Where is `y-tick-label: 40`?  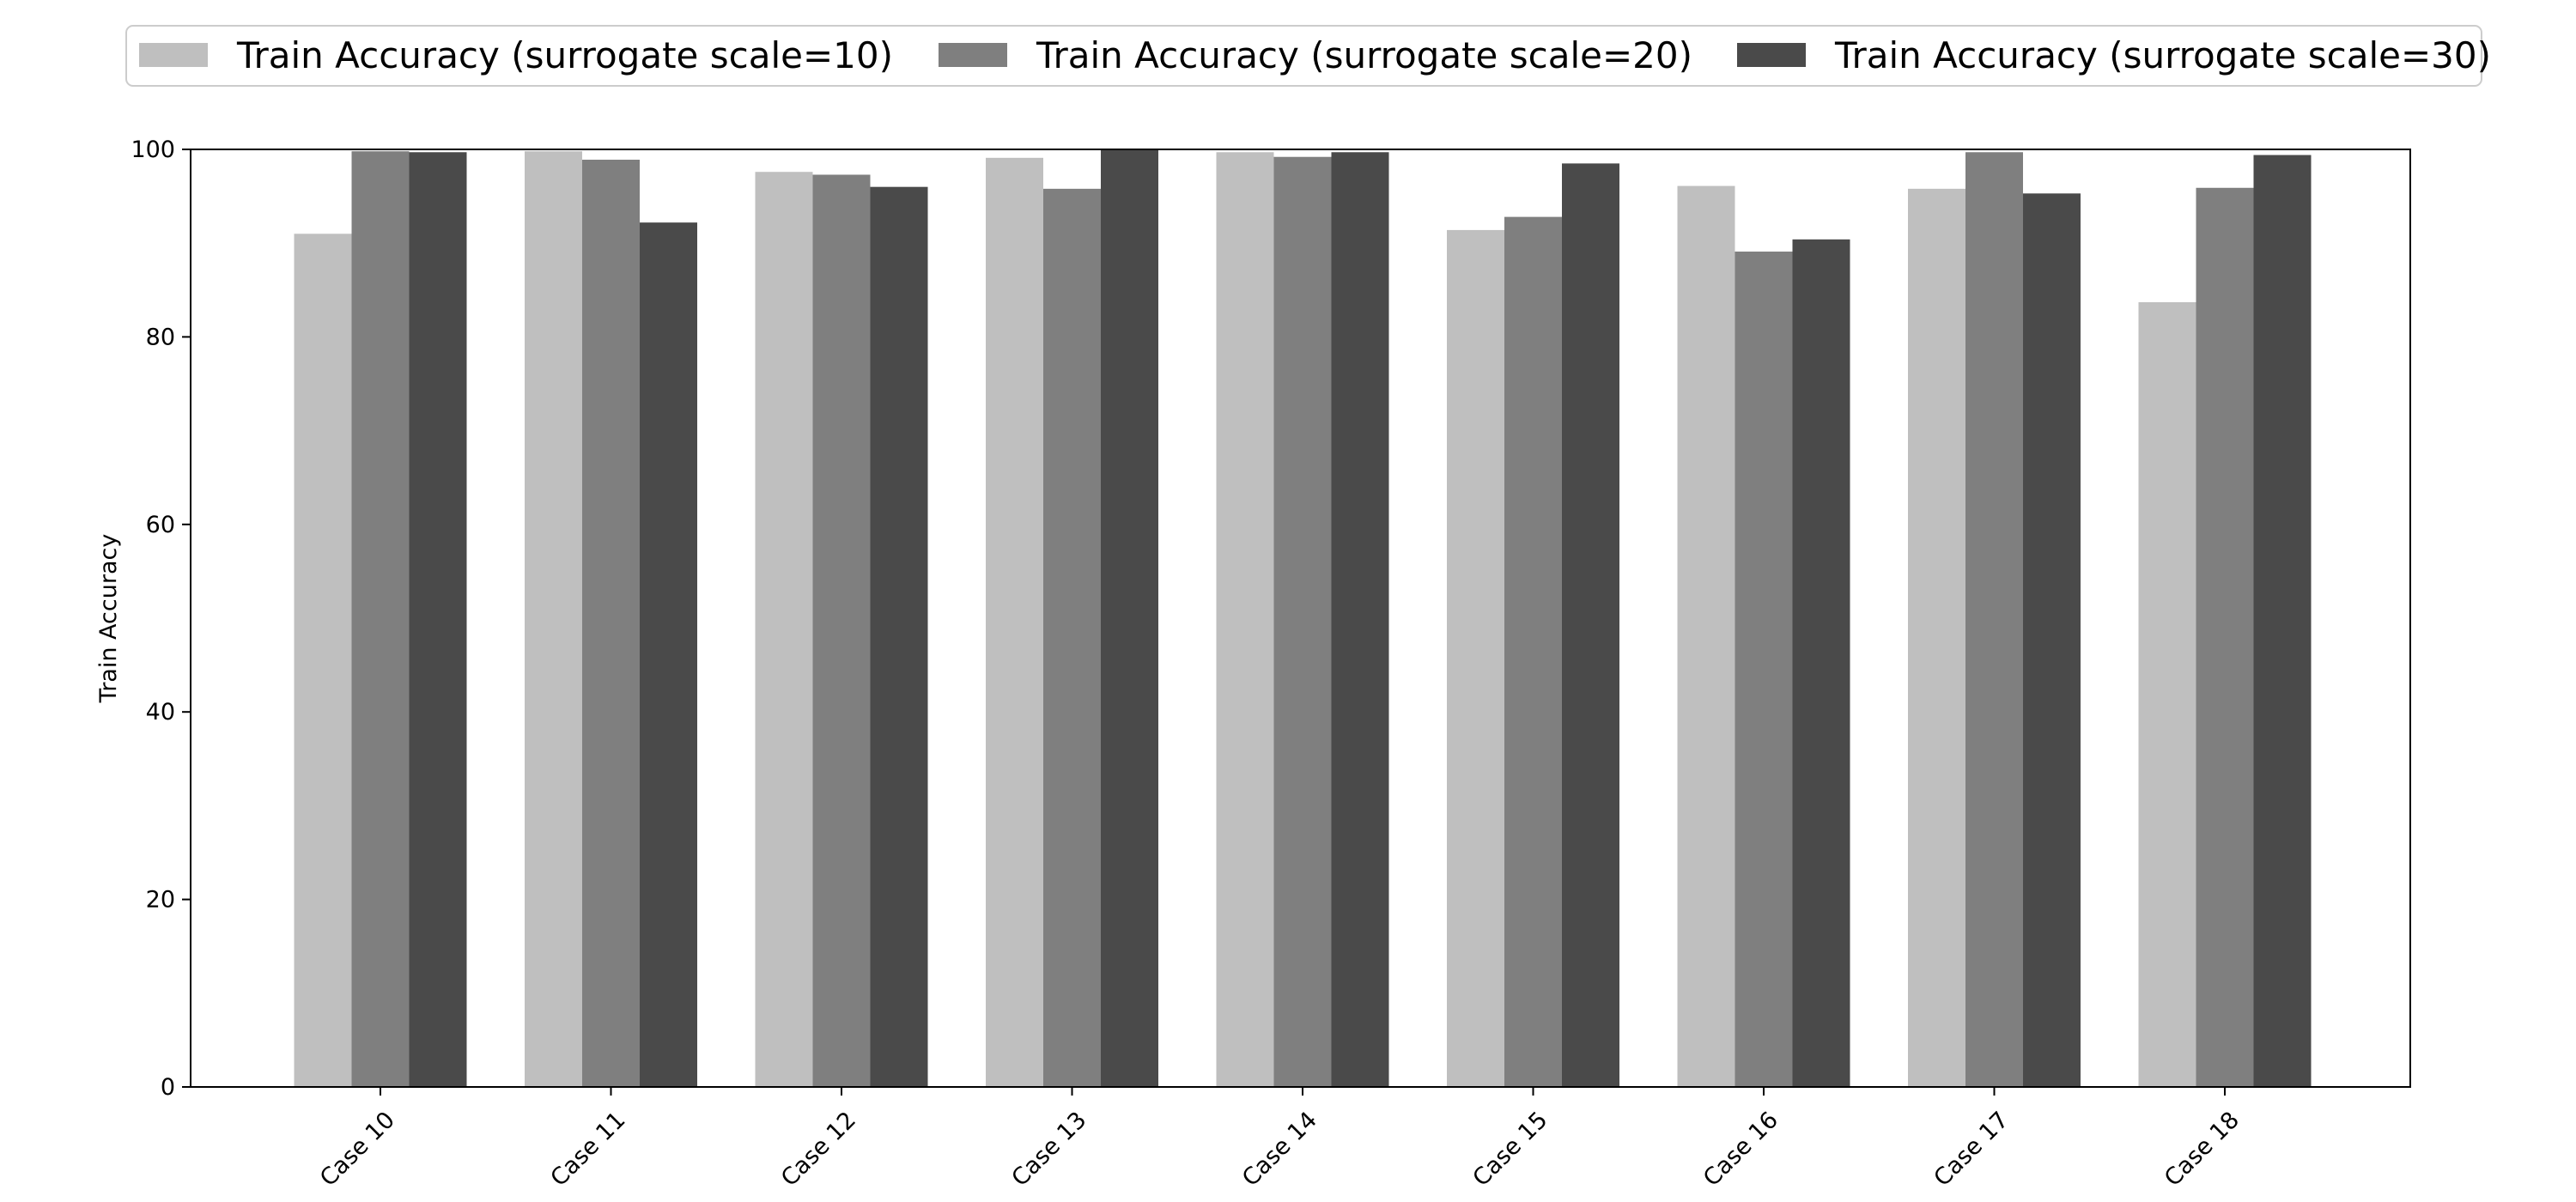
y-tick-label: 40 is located at coordinates (160, 712).